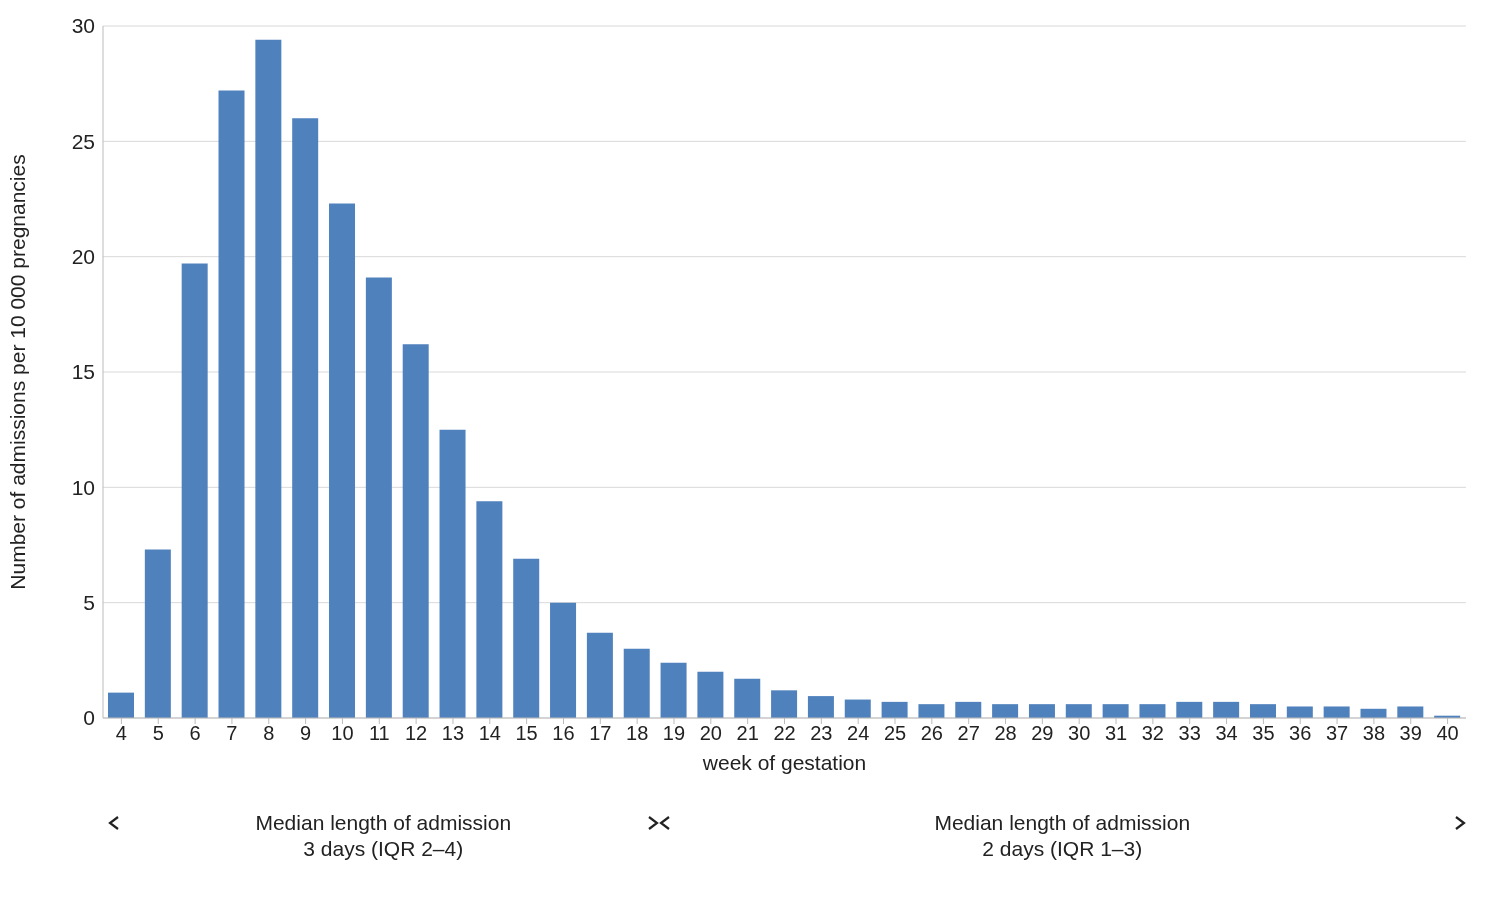  Describe the element at coordinates (747, 733) in the screenshot. I see `x-tick-label: 21` at that location.